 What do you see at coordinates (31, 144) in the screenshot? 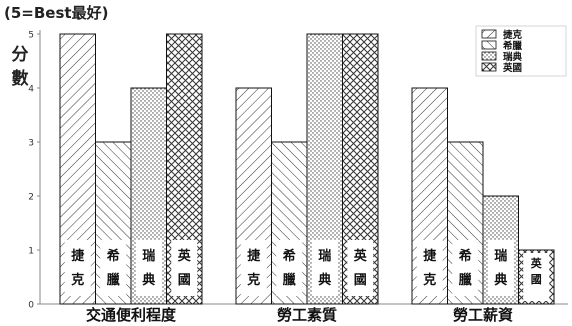
I see `y-tick-label: 3` at bounding box center [31, 144].